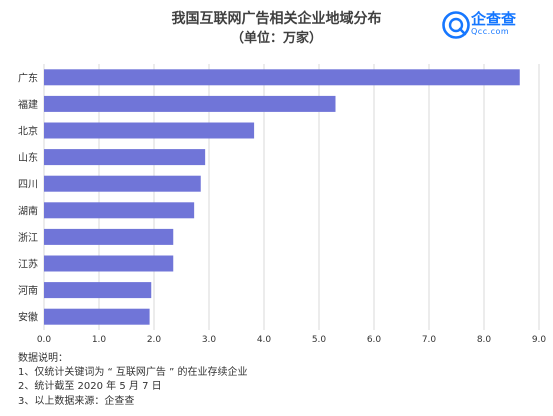  What do you see at coordinates (264, 340) in the screenshot?
I see `x-tick-label: 4.0` at bounding box center [264, 340].